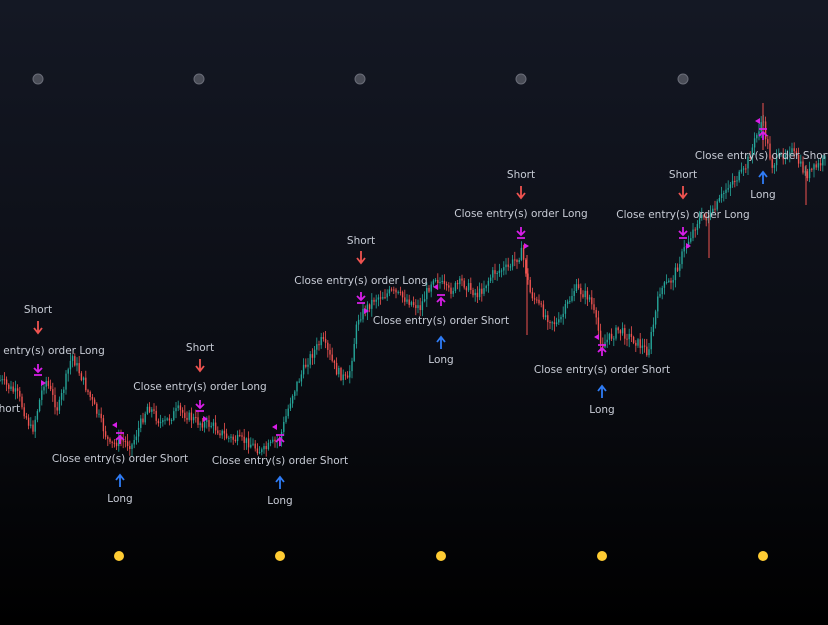  Describe the element at coordinates (361, 298) in the screenshot. I see `close-long-marker` at that location.